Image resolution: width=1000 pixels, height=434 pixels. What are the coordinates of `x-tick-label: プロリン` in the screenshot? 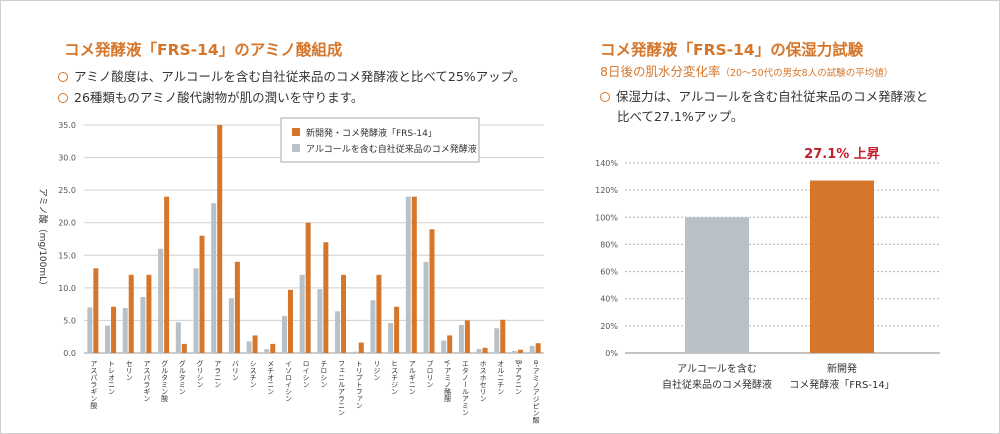 It's located at (430, 374).